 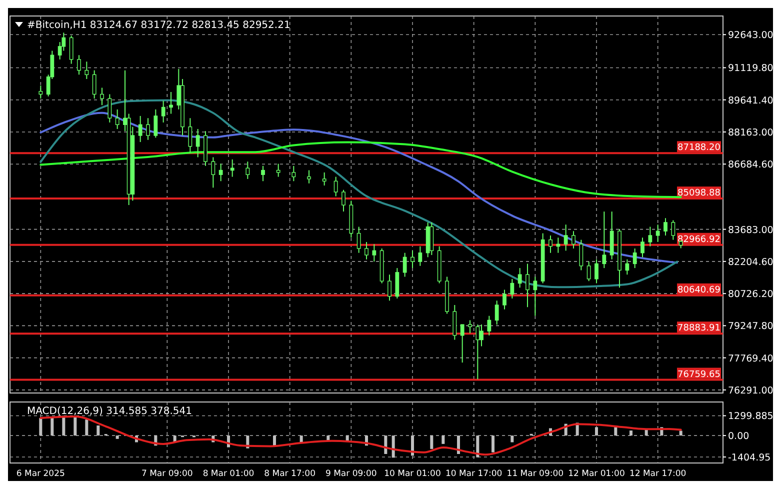 What do you see at coordinates (699, 239) in the screenshot?
I see `ref-line-label: 82966.92` at bounding box center [699, 239].